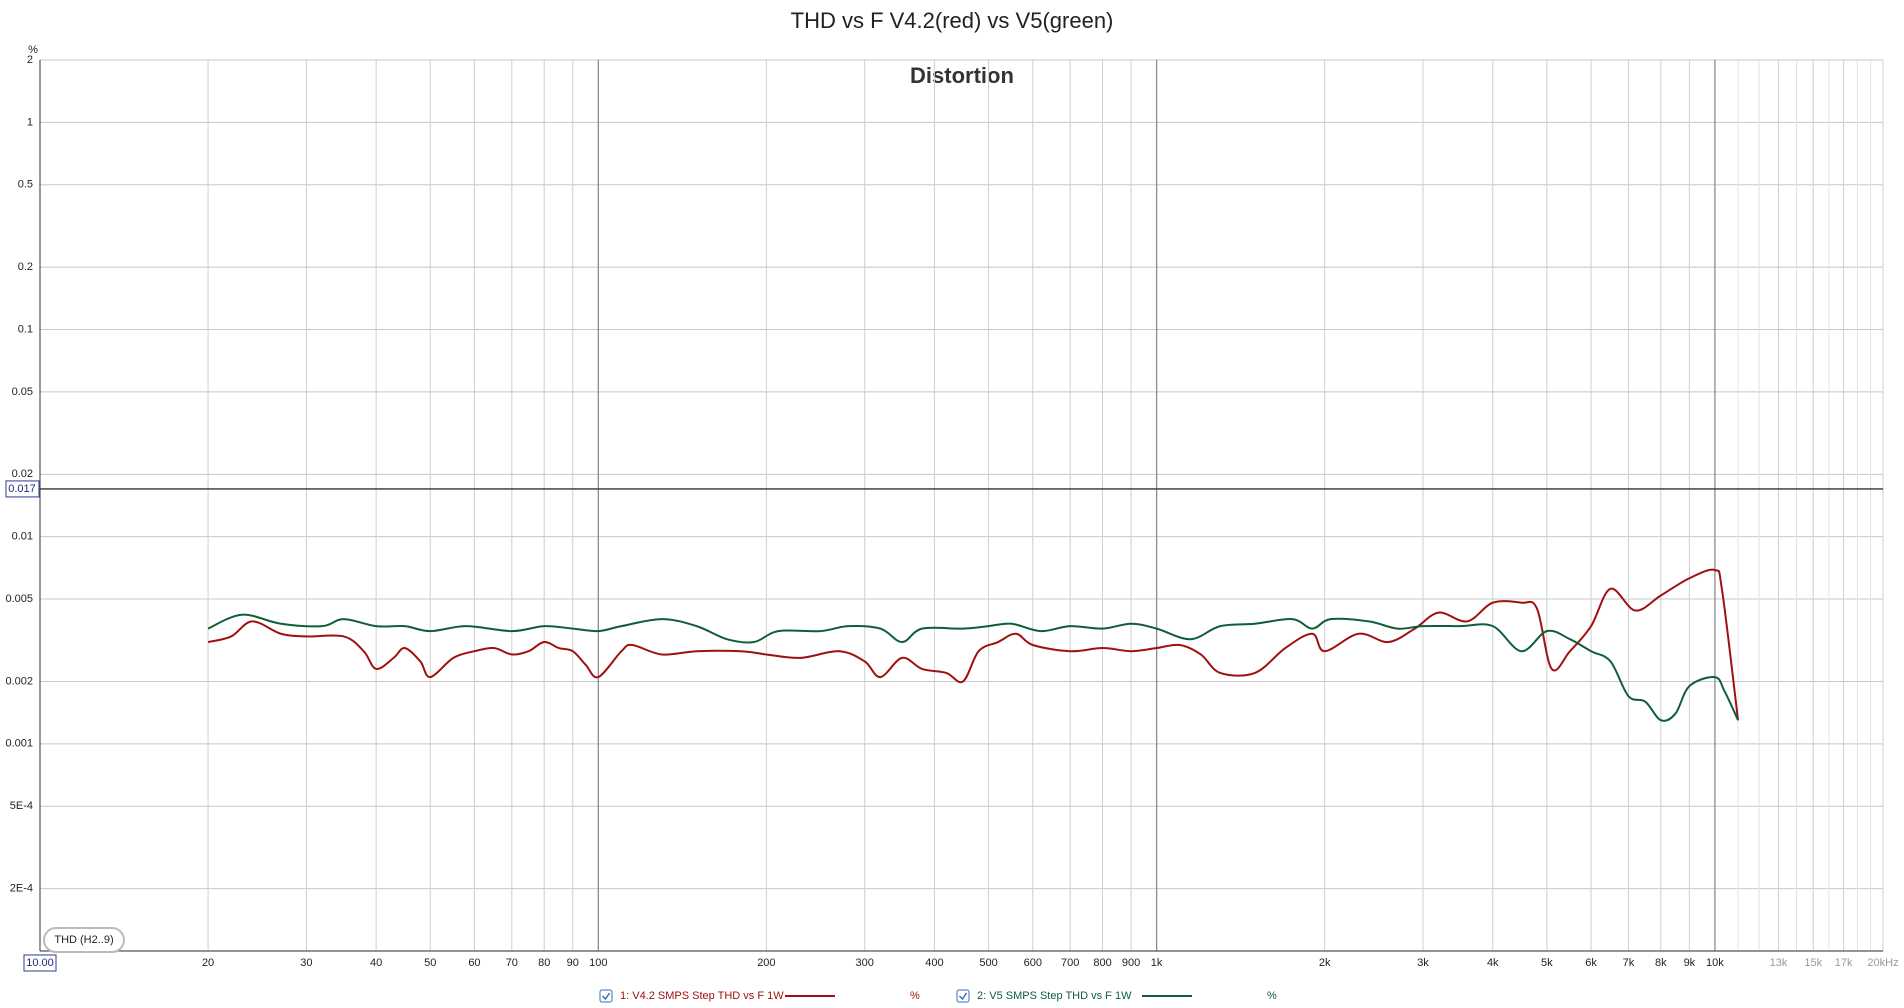  What do you see at coordinates (1493, 963) in the screenshot?
I see `x-tick-label: 4k` at bounding box center [1493, 963].